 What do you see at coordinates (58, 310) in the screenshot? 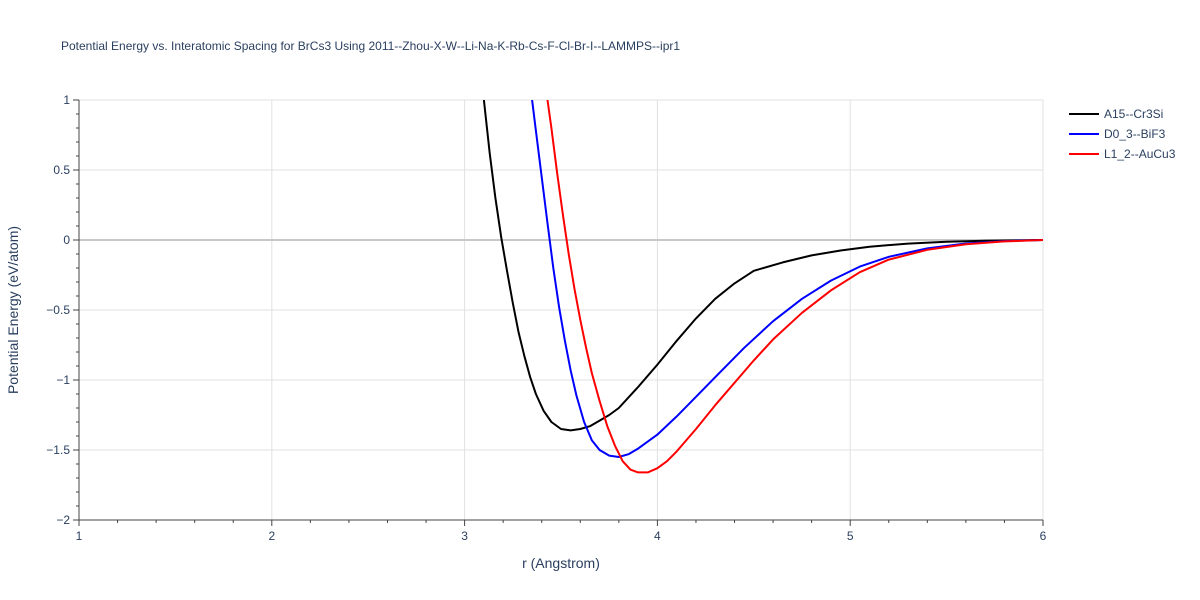
I see `y-tick-label: −0.5` at bounding box center [58, 310].